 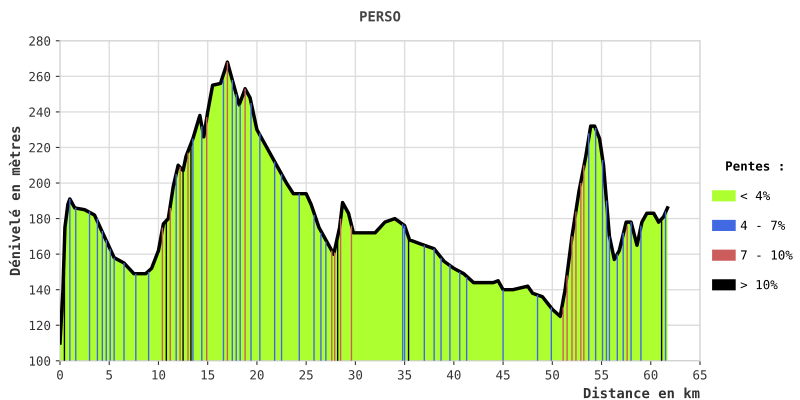 I want to click on legend-label: < 4%, so click(x=755, y=195).